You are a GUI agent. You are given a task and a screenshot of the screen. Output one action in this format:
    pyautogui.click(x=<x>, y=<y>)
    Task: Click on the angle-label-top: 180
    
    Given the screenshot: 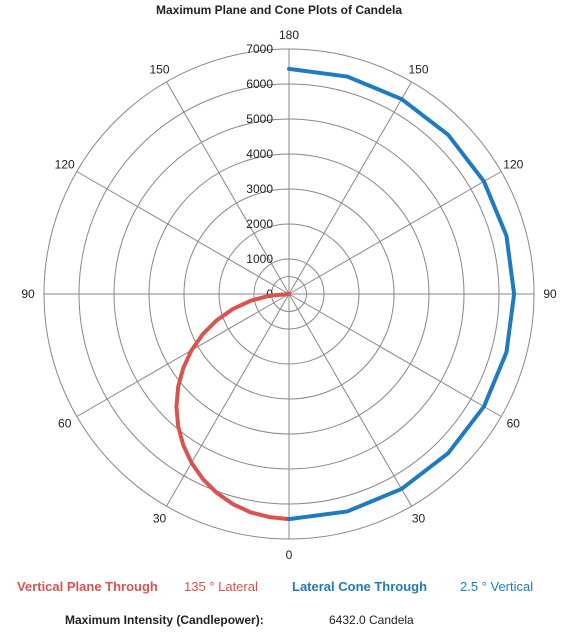 What is the action you would take?
    pyautogui.click(x=289, y=35)
    